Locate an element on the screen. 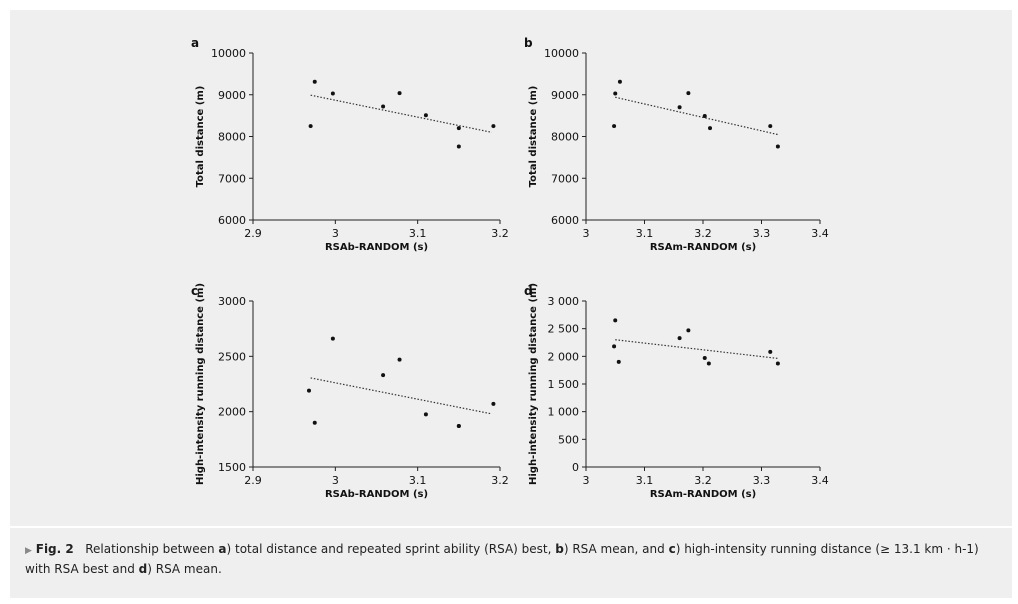 The width and height of the screenshot is (1018, 604). x-tick-label-a: 3 is located at coordinates (335, 233).